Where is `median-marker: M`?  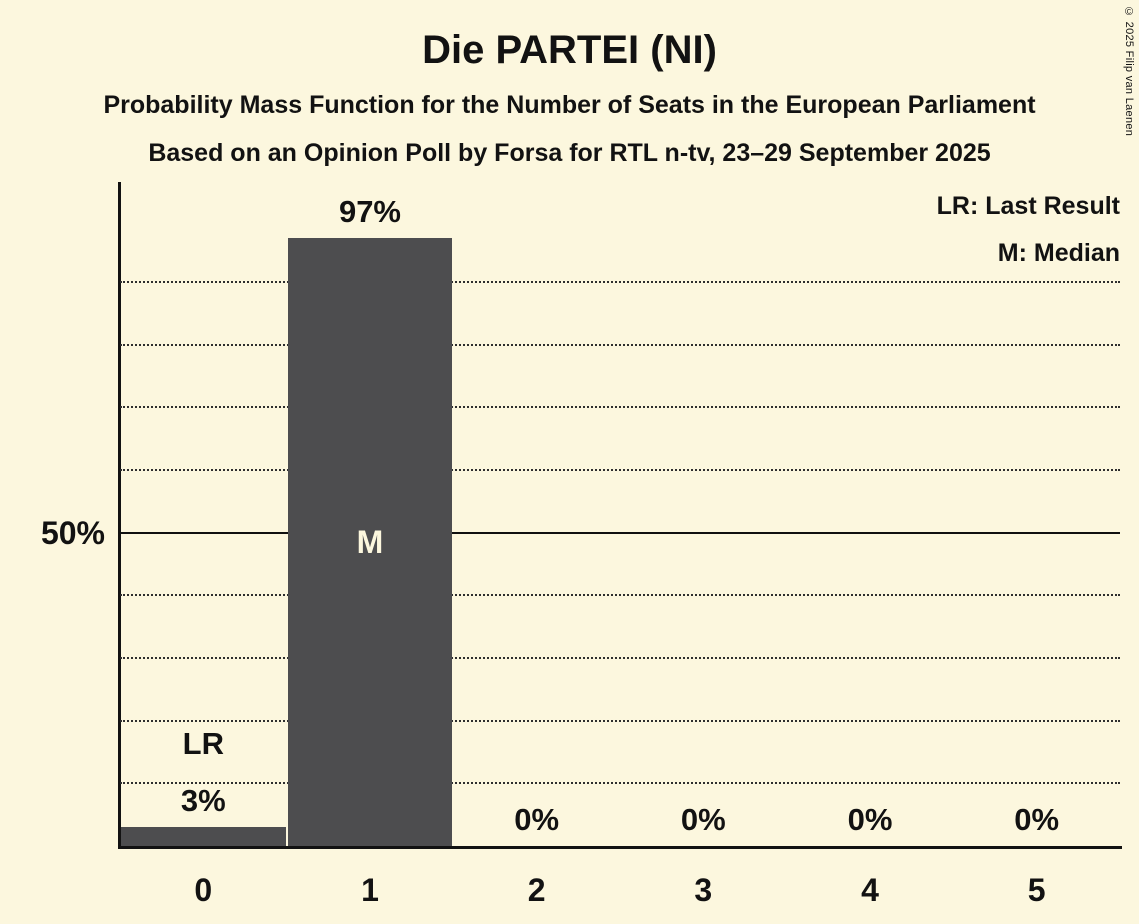
median-marker: M is located at coordinates (370, 542).